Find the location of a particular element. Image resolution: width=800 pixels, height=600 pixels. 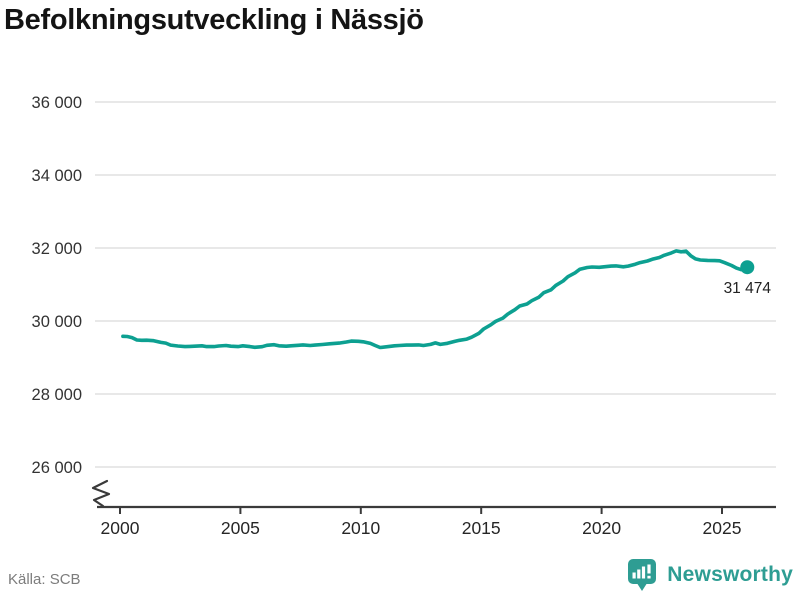

y-tick-label: 30 000 is located at coordinates (57, 322).